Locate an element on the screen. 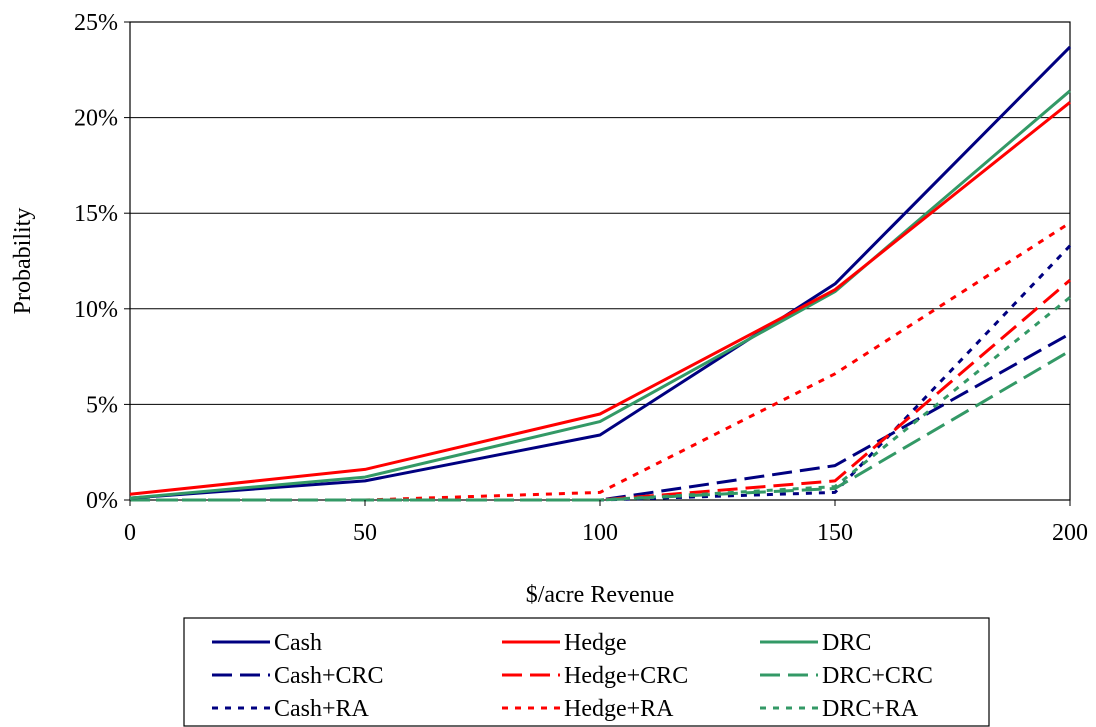  x-axis-tick-labels: 0 50 100 150 200 is located at coordinates (606, 523).